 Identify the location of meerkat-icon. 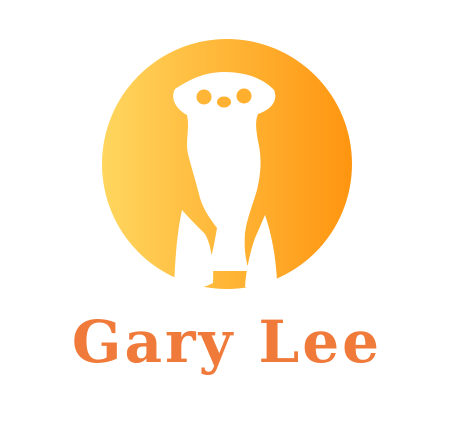
(225, 180).